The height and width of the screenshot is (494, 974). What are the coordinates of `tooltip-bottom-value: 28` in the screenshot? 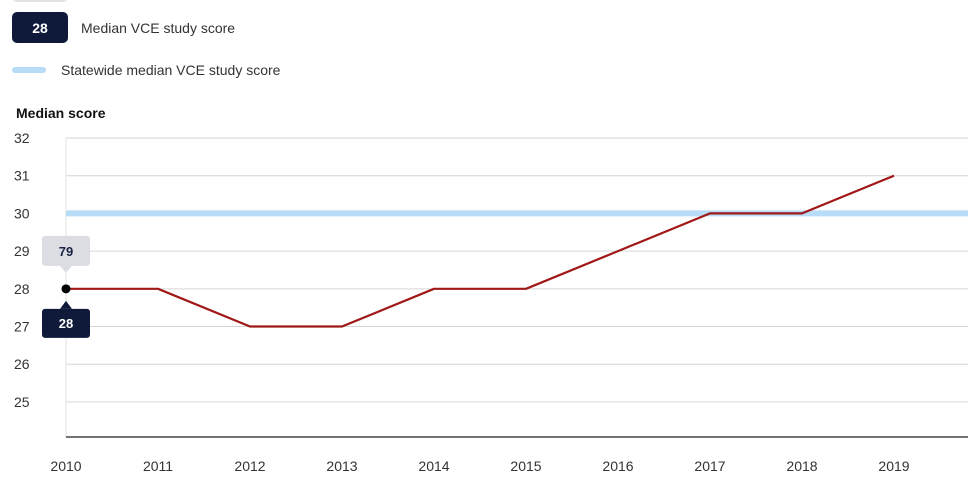 It's located at (66, 323).